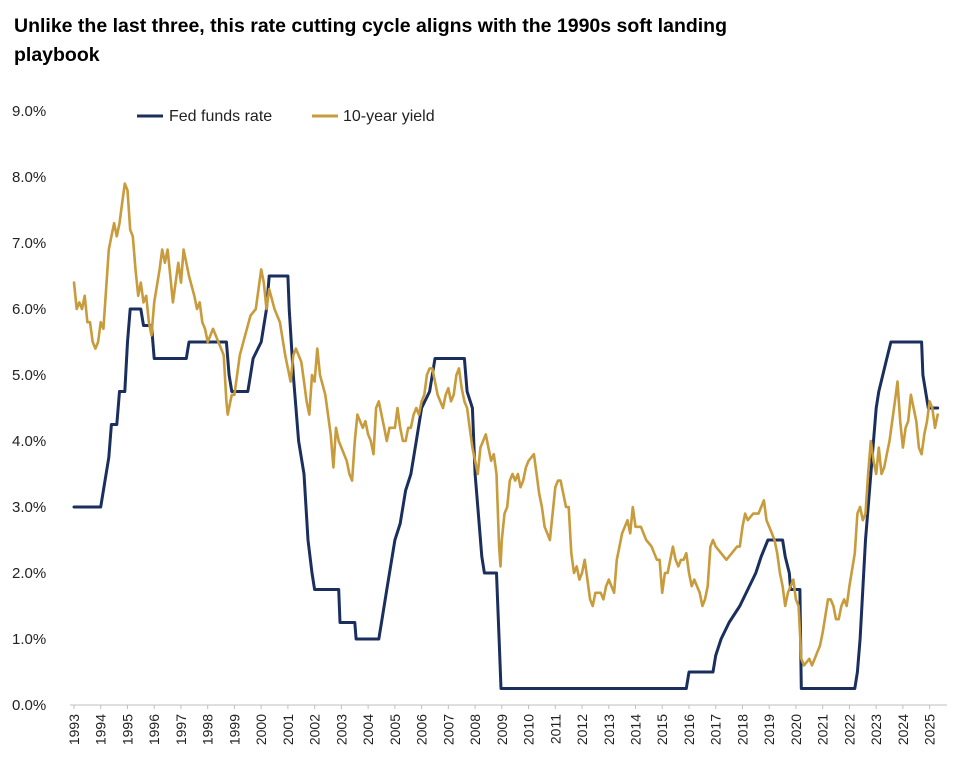  I want to click on x-tick-label: 2014, so click(636, 729).